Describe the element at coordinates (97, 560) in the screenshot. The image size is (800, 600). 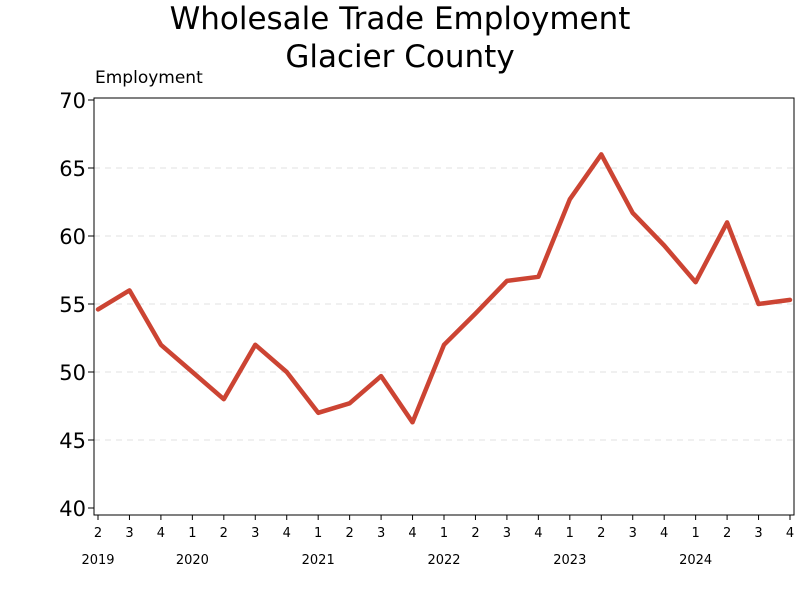
I see `x-year-label: 2019` at that location.